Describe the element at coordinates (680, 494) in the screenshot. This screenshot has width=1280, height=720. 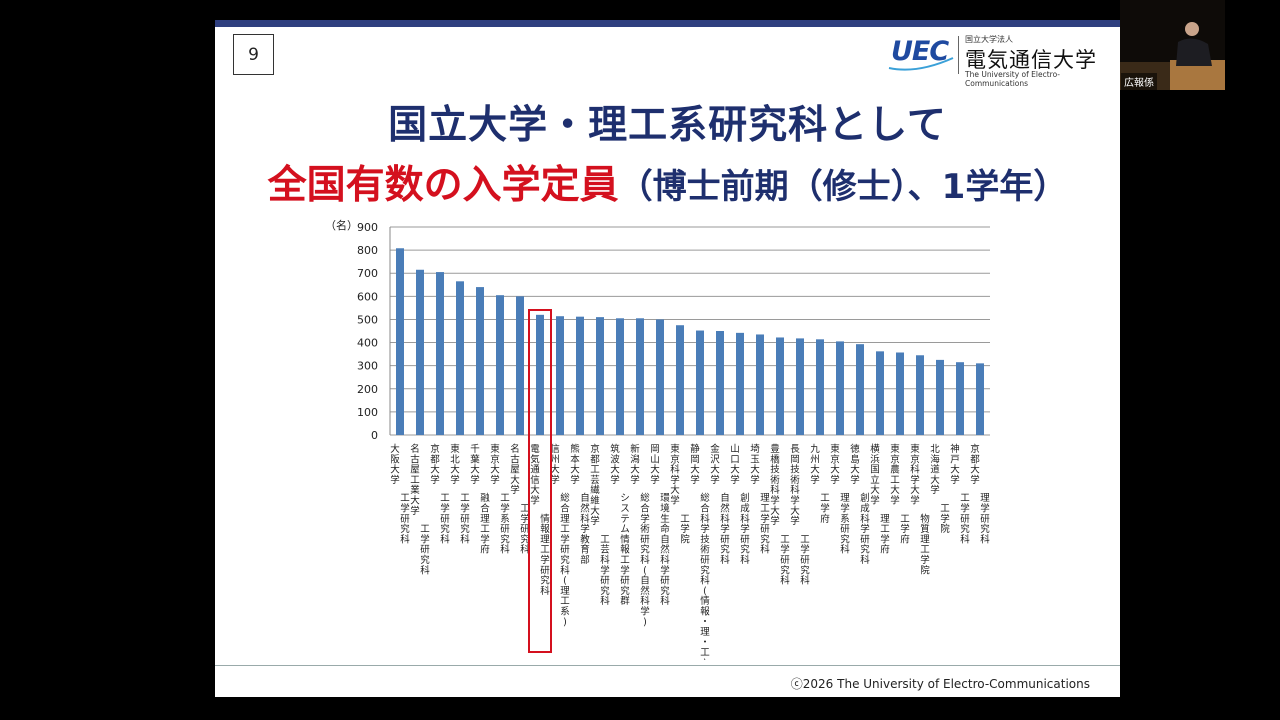
I see `x-tick-label: 東京科学大学工学院` at that location.